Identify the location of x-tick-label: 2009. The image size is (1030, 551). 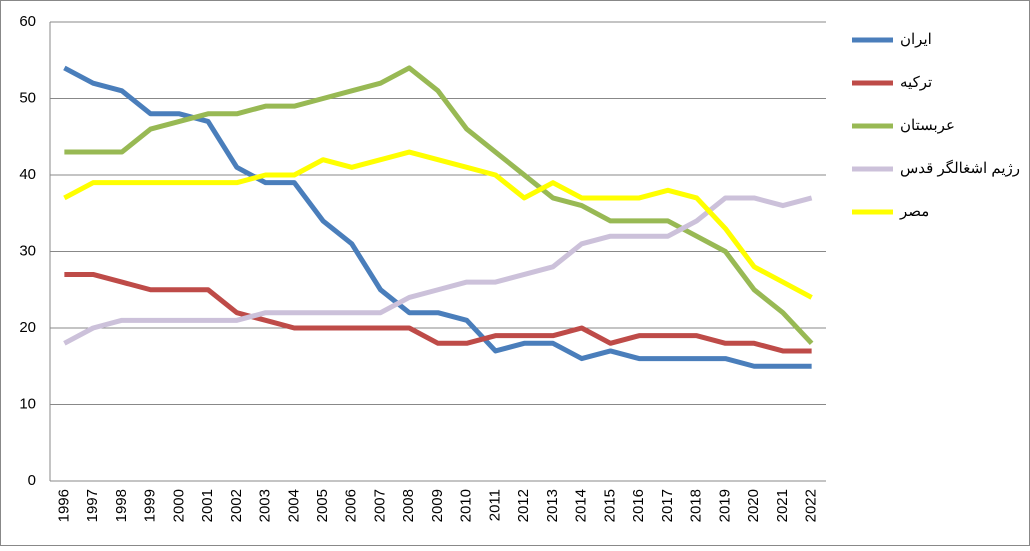
(437, 505).